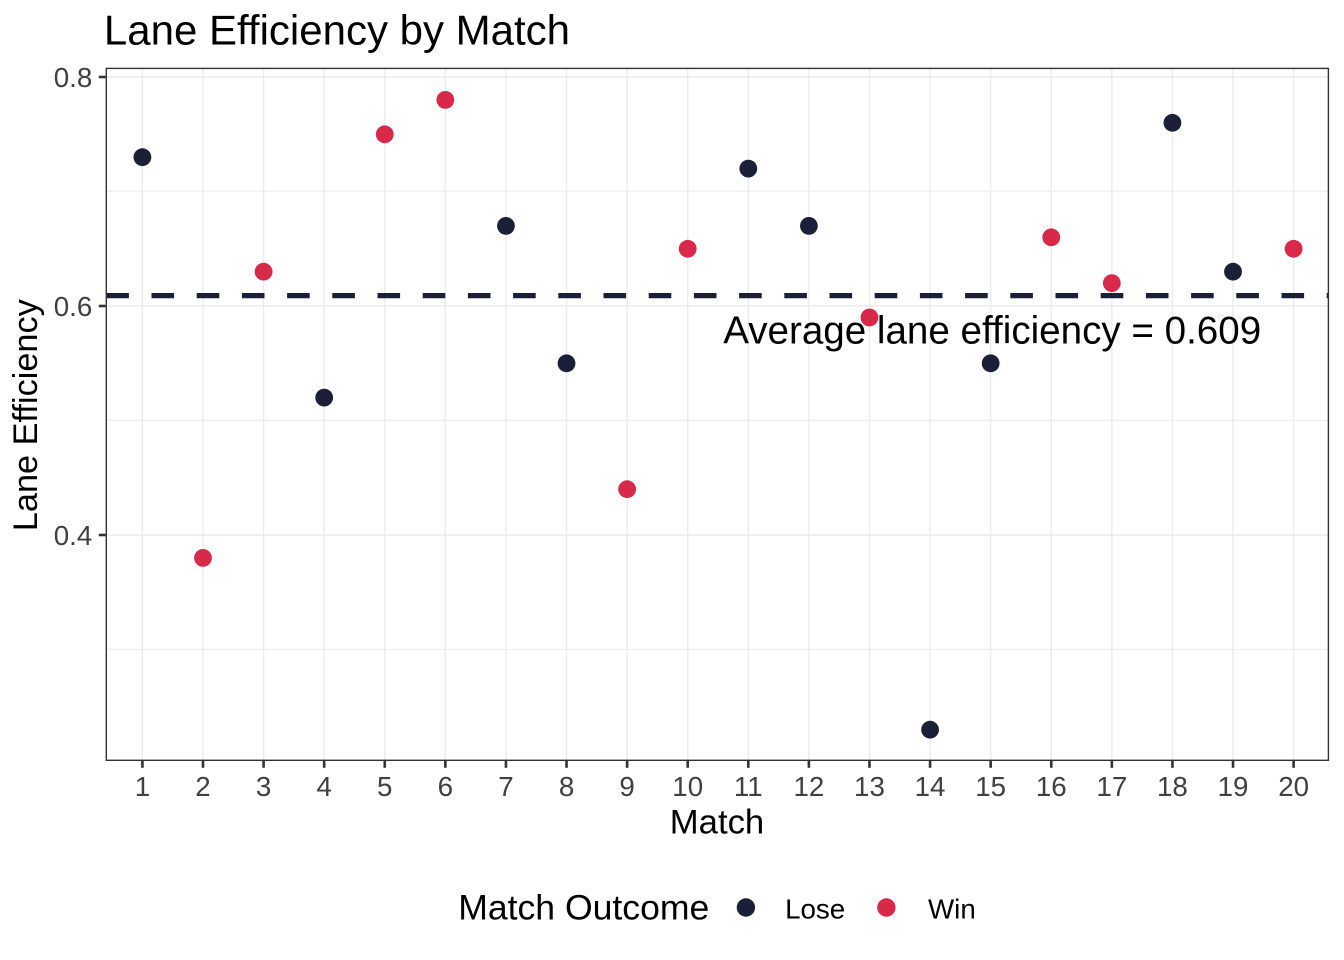  I want to click on svg-text: 3, so click(263, 786).